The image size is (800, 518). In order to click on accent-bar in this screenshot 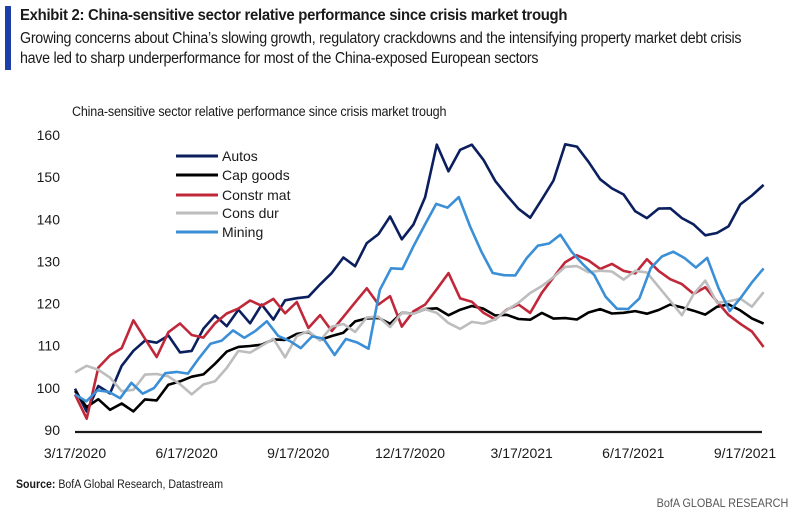, I will do `click(8, 38)`.